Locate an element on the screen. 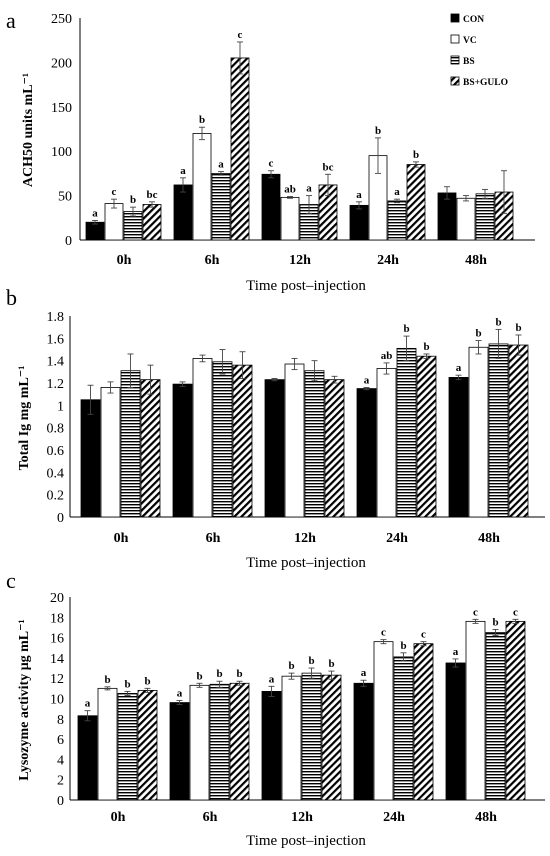 Image resolution: width=550 pixels, height=856 pixels. bar-bs-12h is located at coordinates (314, 444).